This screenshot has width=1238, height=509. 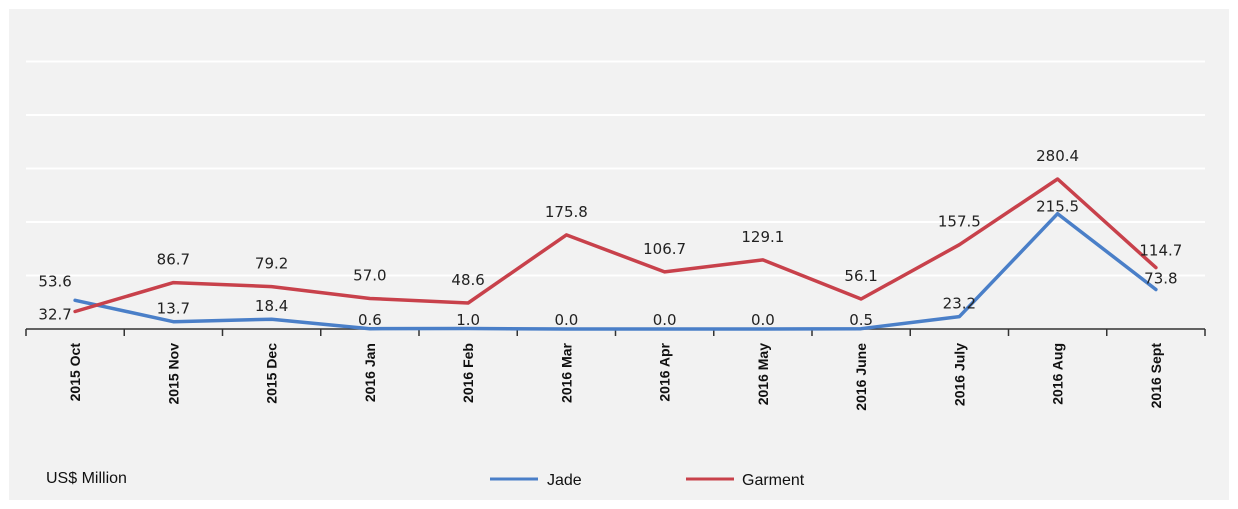 What do you see at coordinates (566, 212) in the screenshot?
I see `data-label-garment: 175.8` at bounding box center [566, 212].